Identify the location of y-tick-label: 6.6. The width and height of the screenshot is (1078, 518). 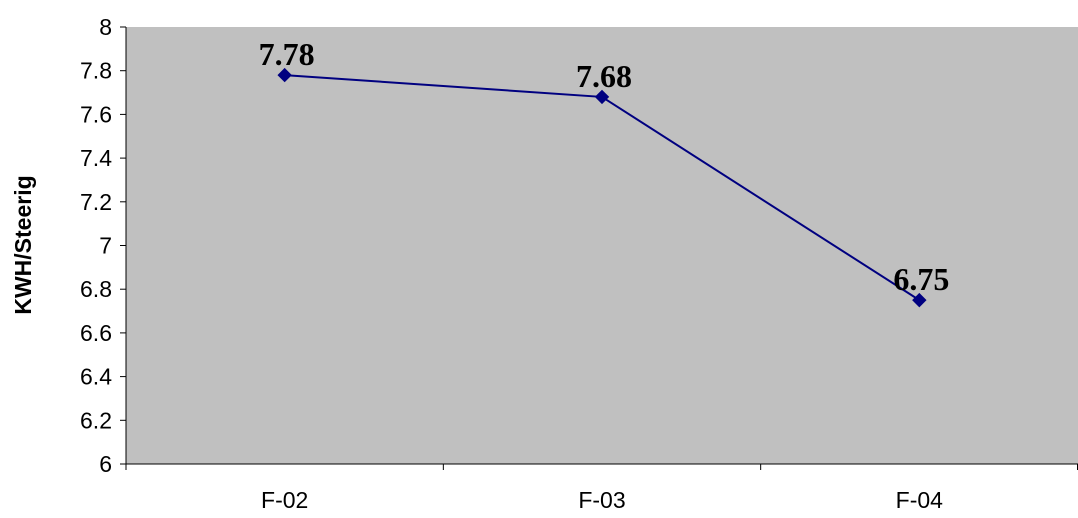
(96, 333).